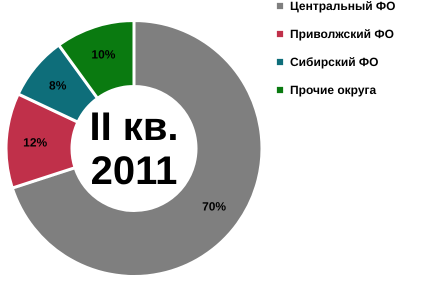  Describe the element at coordinates (342, 34) in the screenshot. I see `legend-label: Приволжский ФО` at that location.